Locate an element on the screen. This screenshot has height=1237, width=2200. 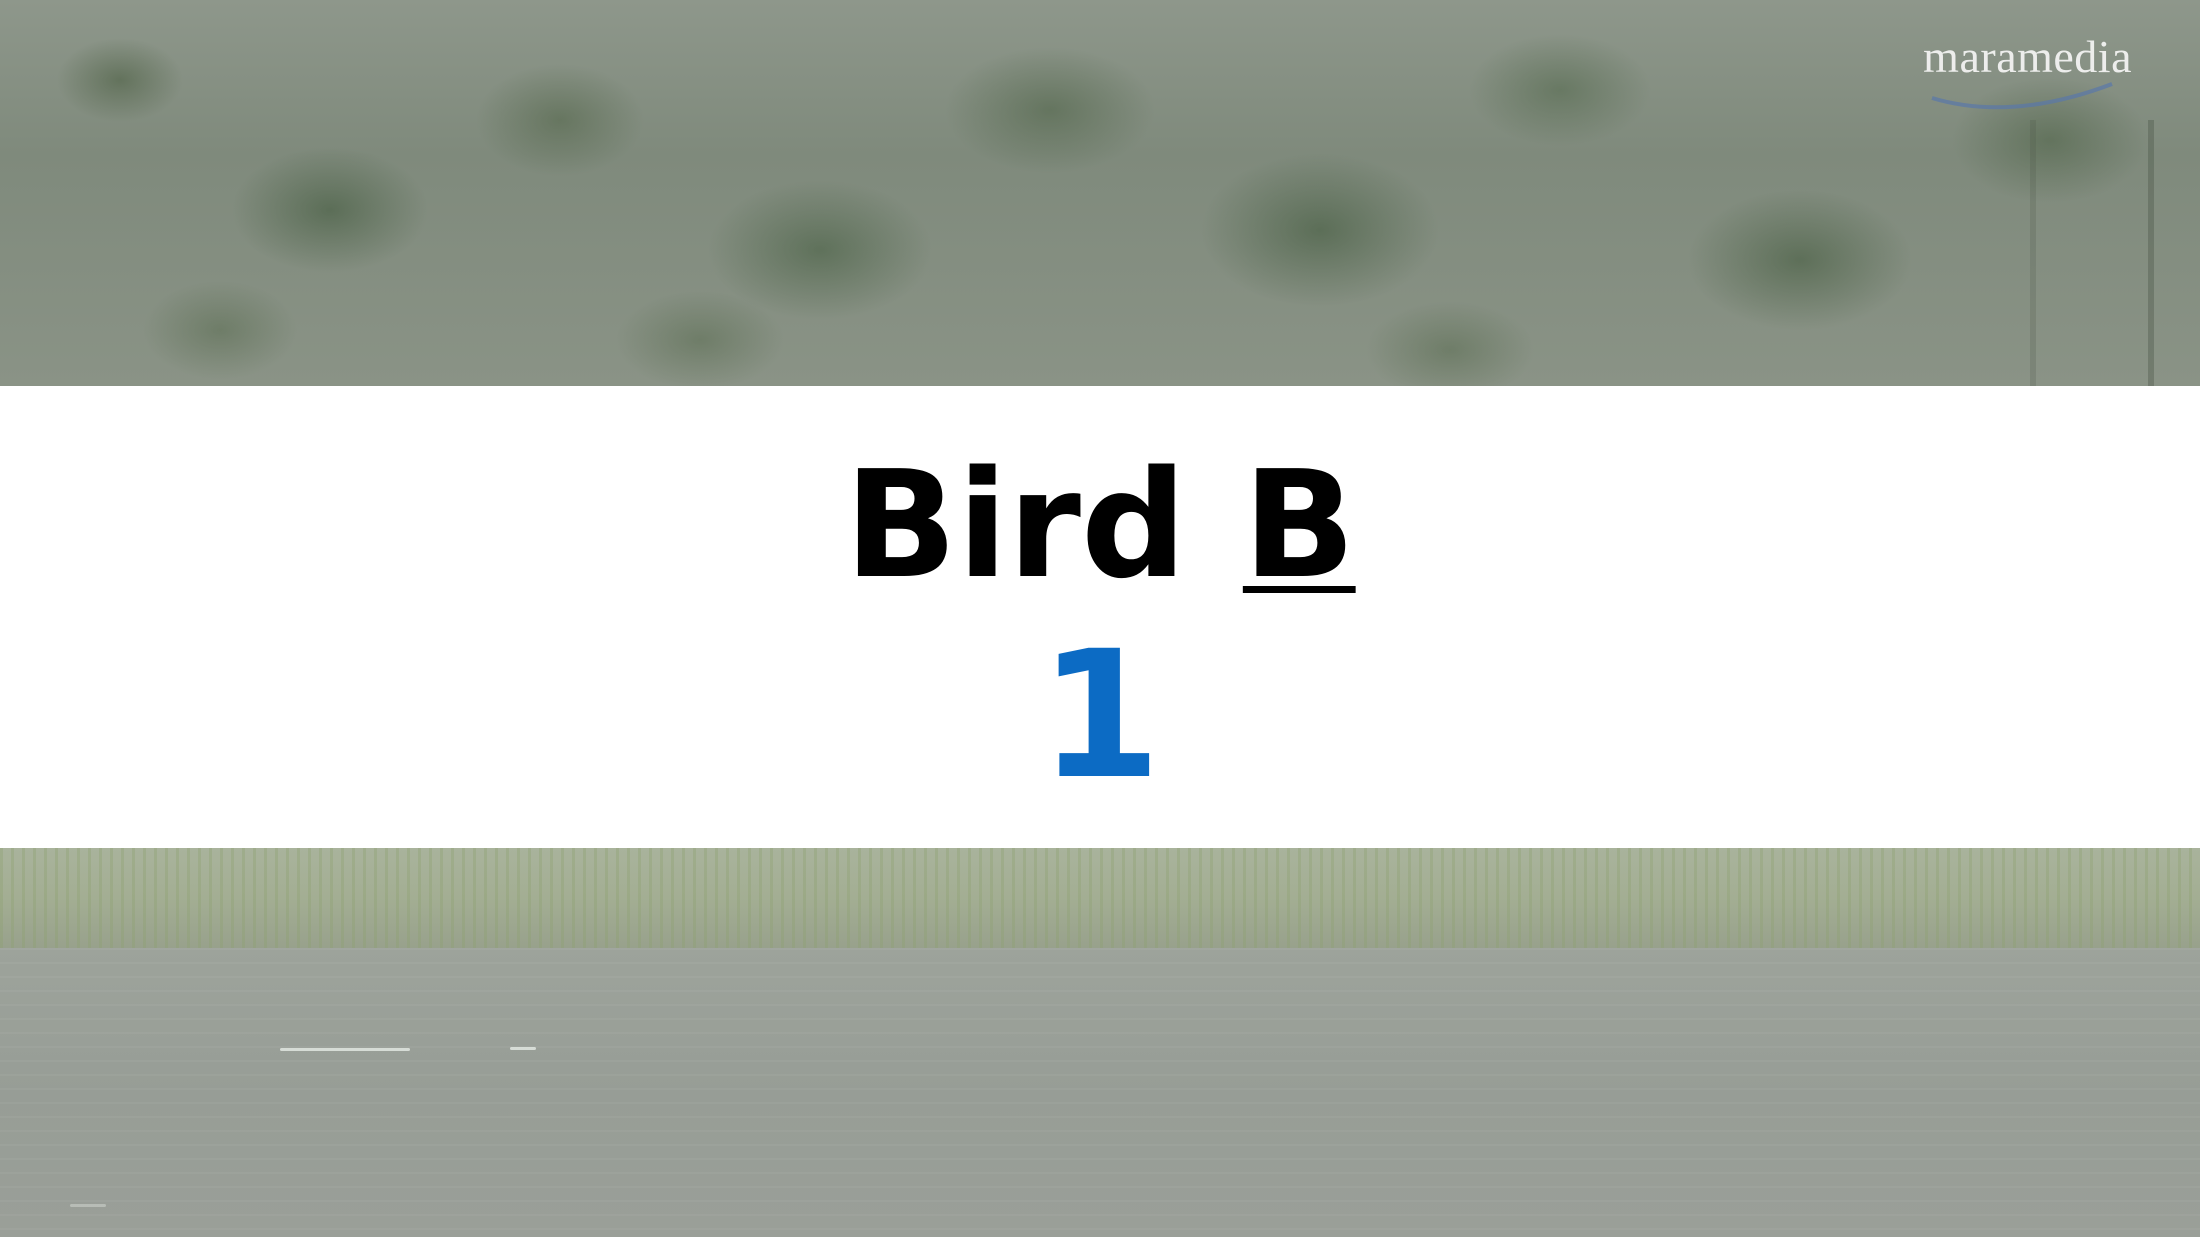
slide-title: Bird B is located at coordinates (1100, 525).